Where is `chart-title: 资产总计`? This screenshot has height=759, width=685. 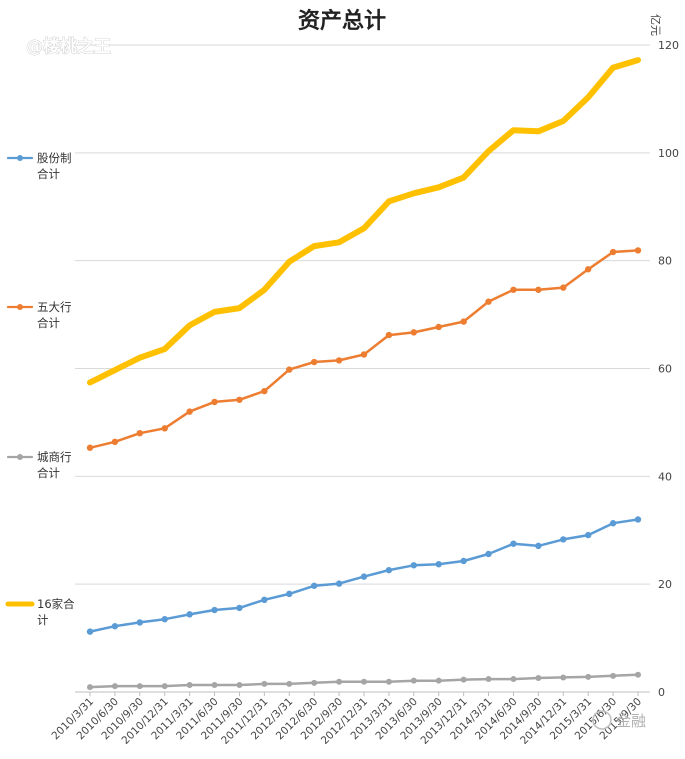
chart-title: 资产总计 is located at coordinates (342, 21).